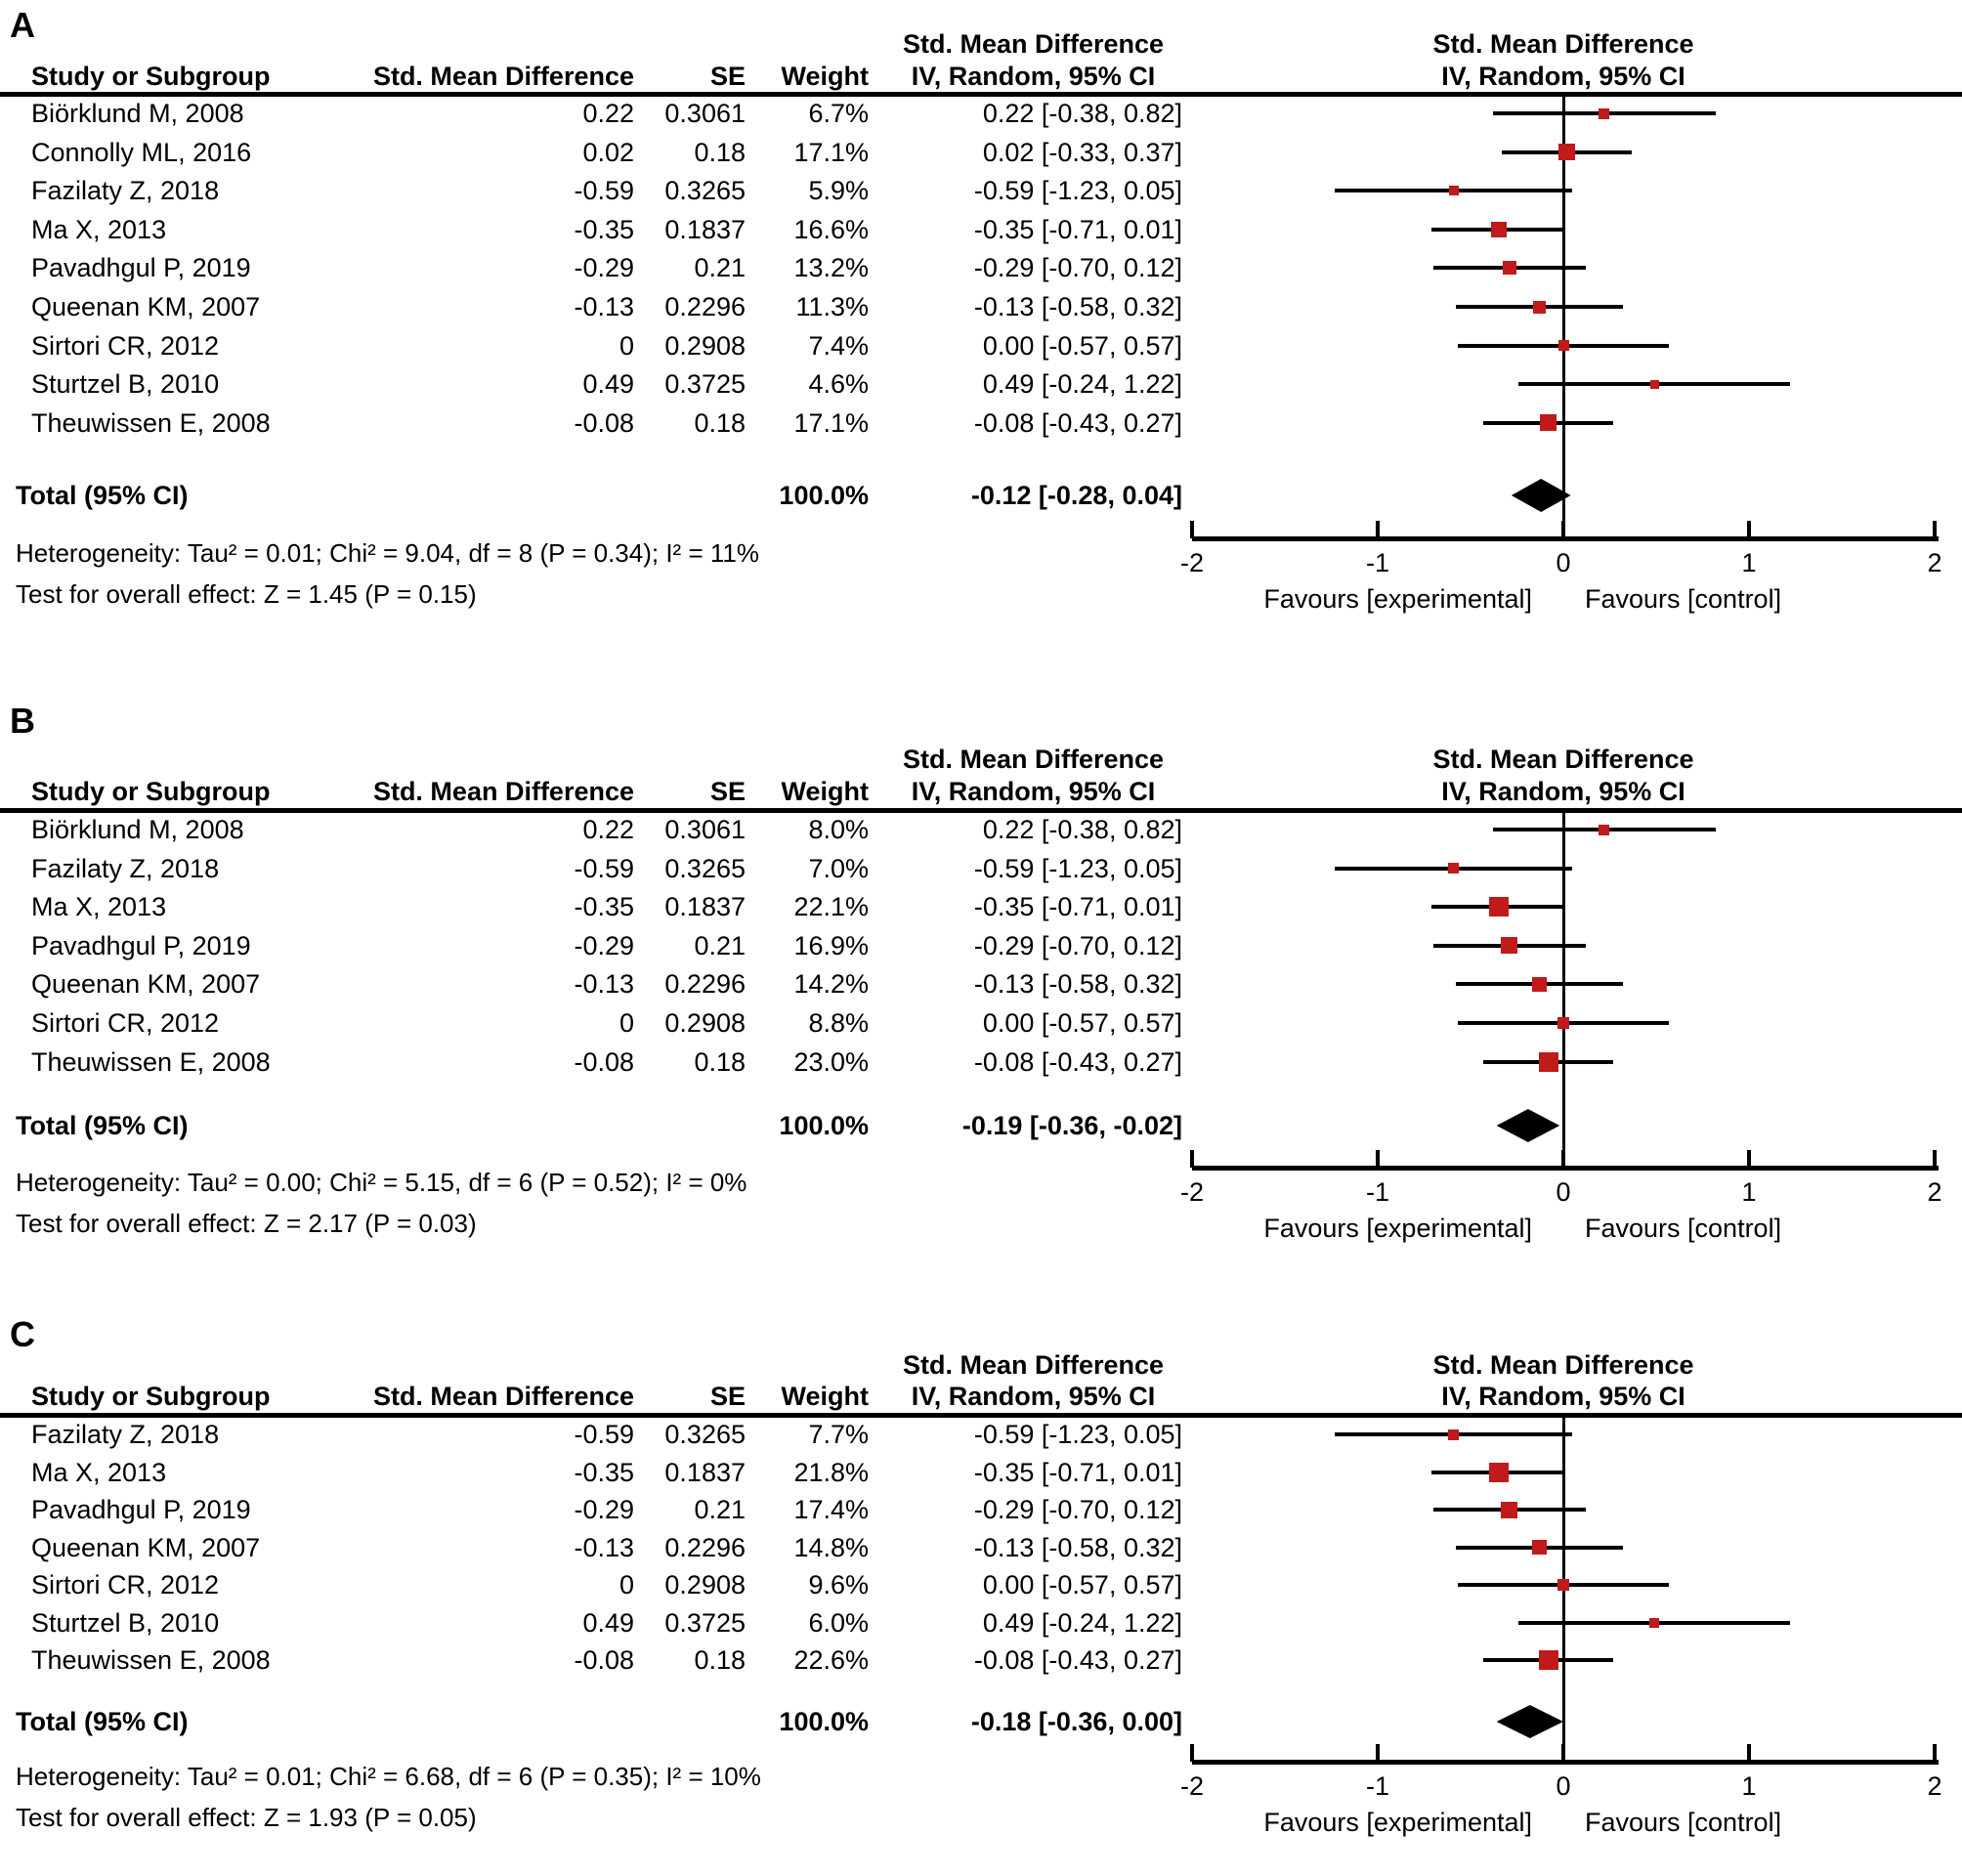 The width and height of the screenshot is (1962, 1876). I want to click on weight-value: 16.6%, so click(831, 229).